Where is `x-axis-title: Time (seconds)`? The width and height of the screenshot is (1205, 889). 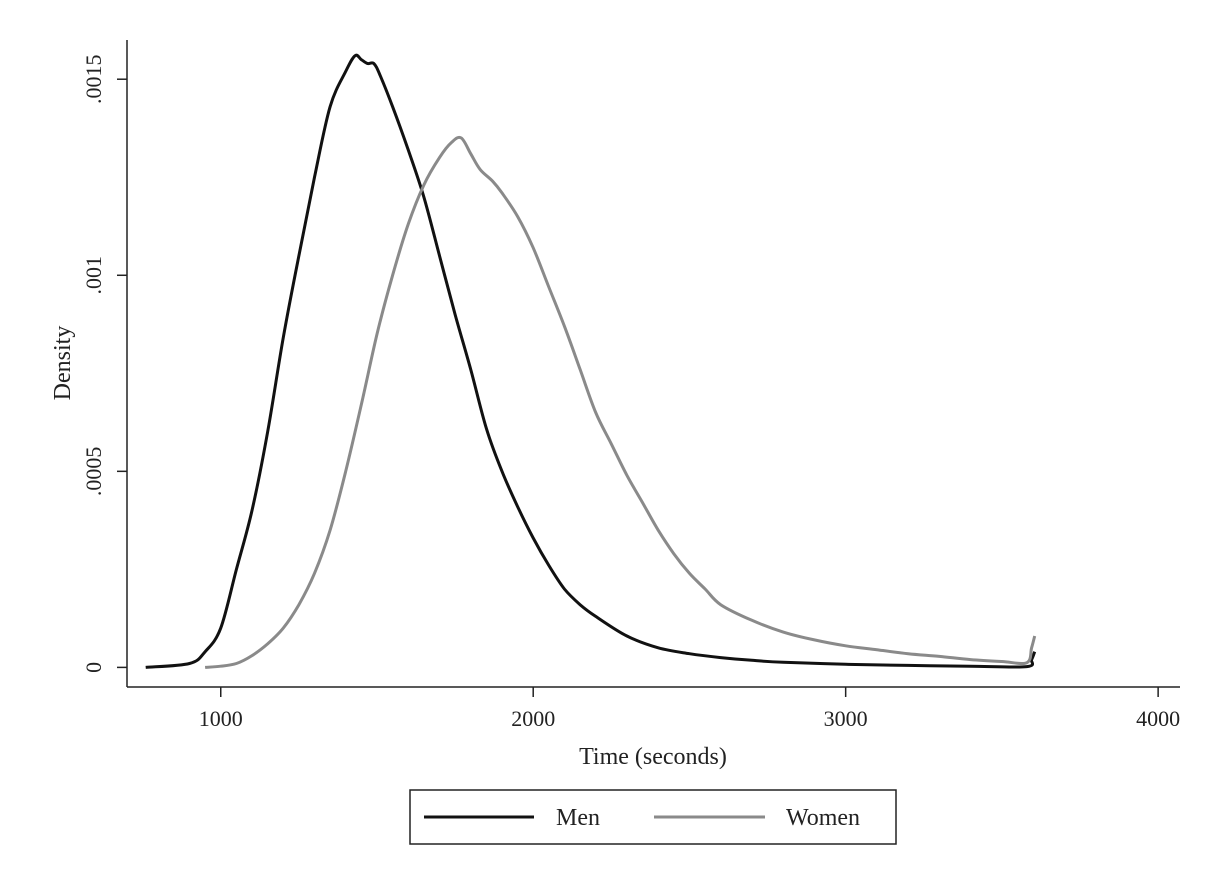
x-axis-title: Time (seconds) is located at coordinates (653, 757).